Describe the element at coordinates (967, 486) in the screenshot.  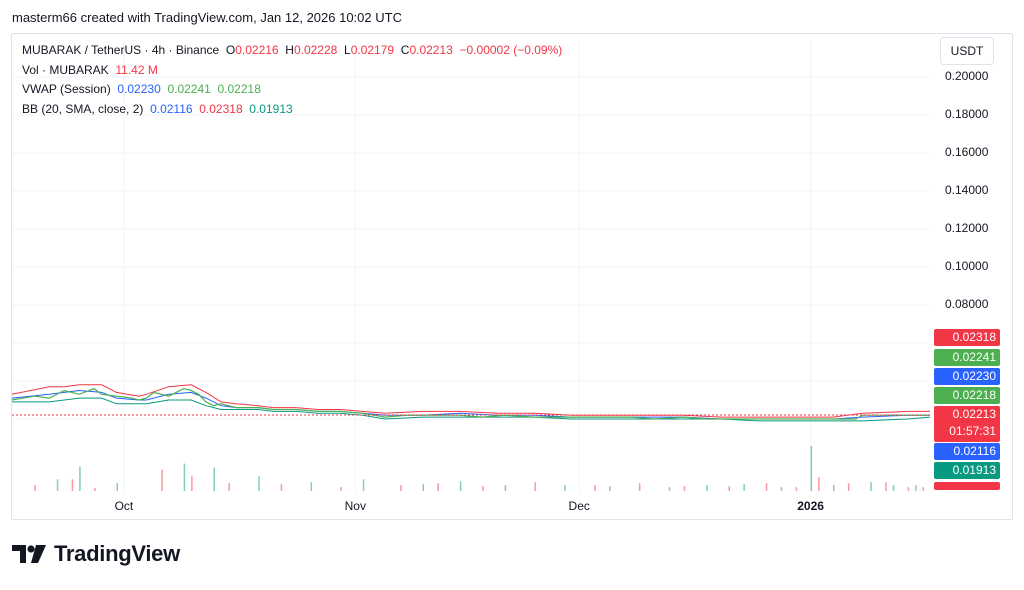
I see `volume-badge-partial` at that location.